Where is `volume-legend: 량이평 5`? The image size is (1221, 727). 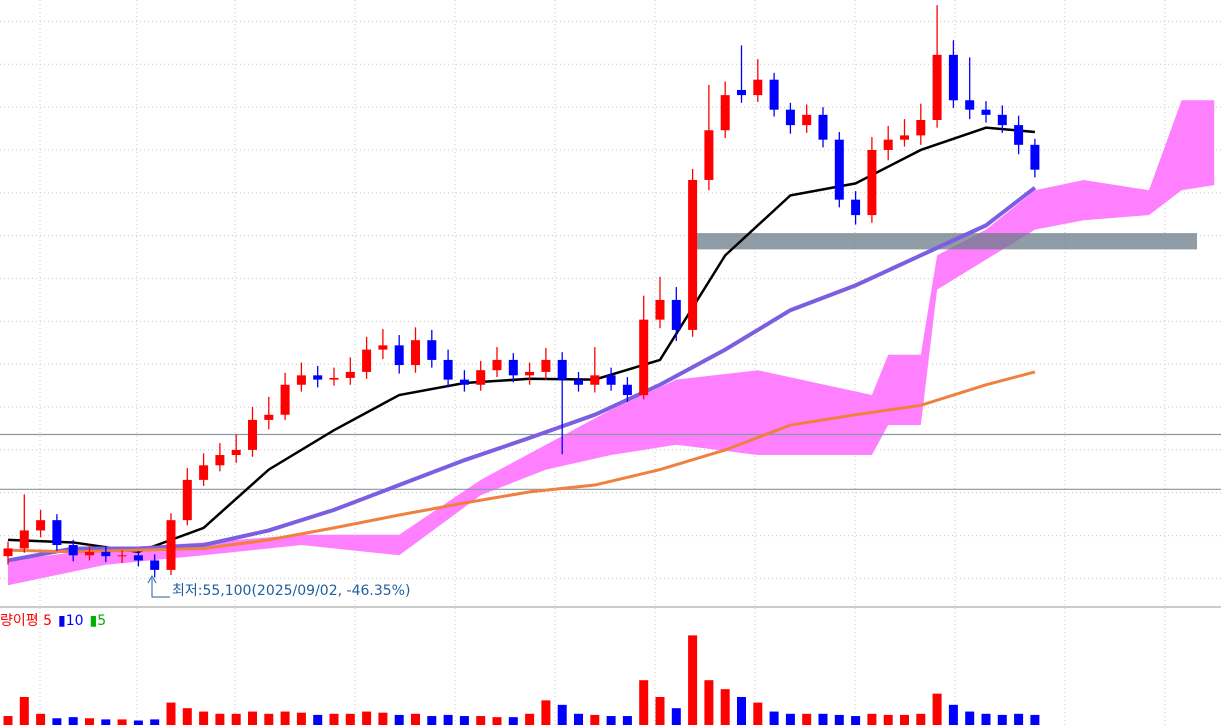
volume-legend: 량이평 5 is located at coordinates (26, 621).